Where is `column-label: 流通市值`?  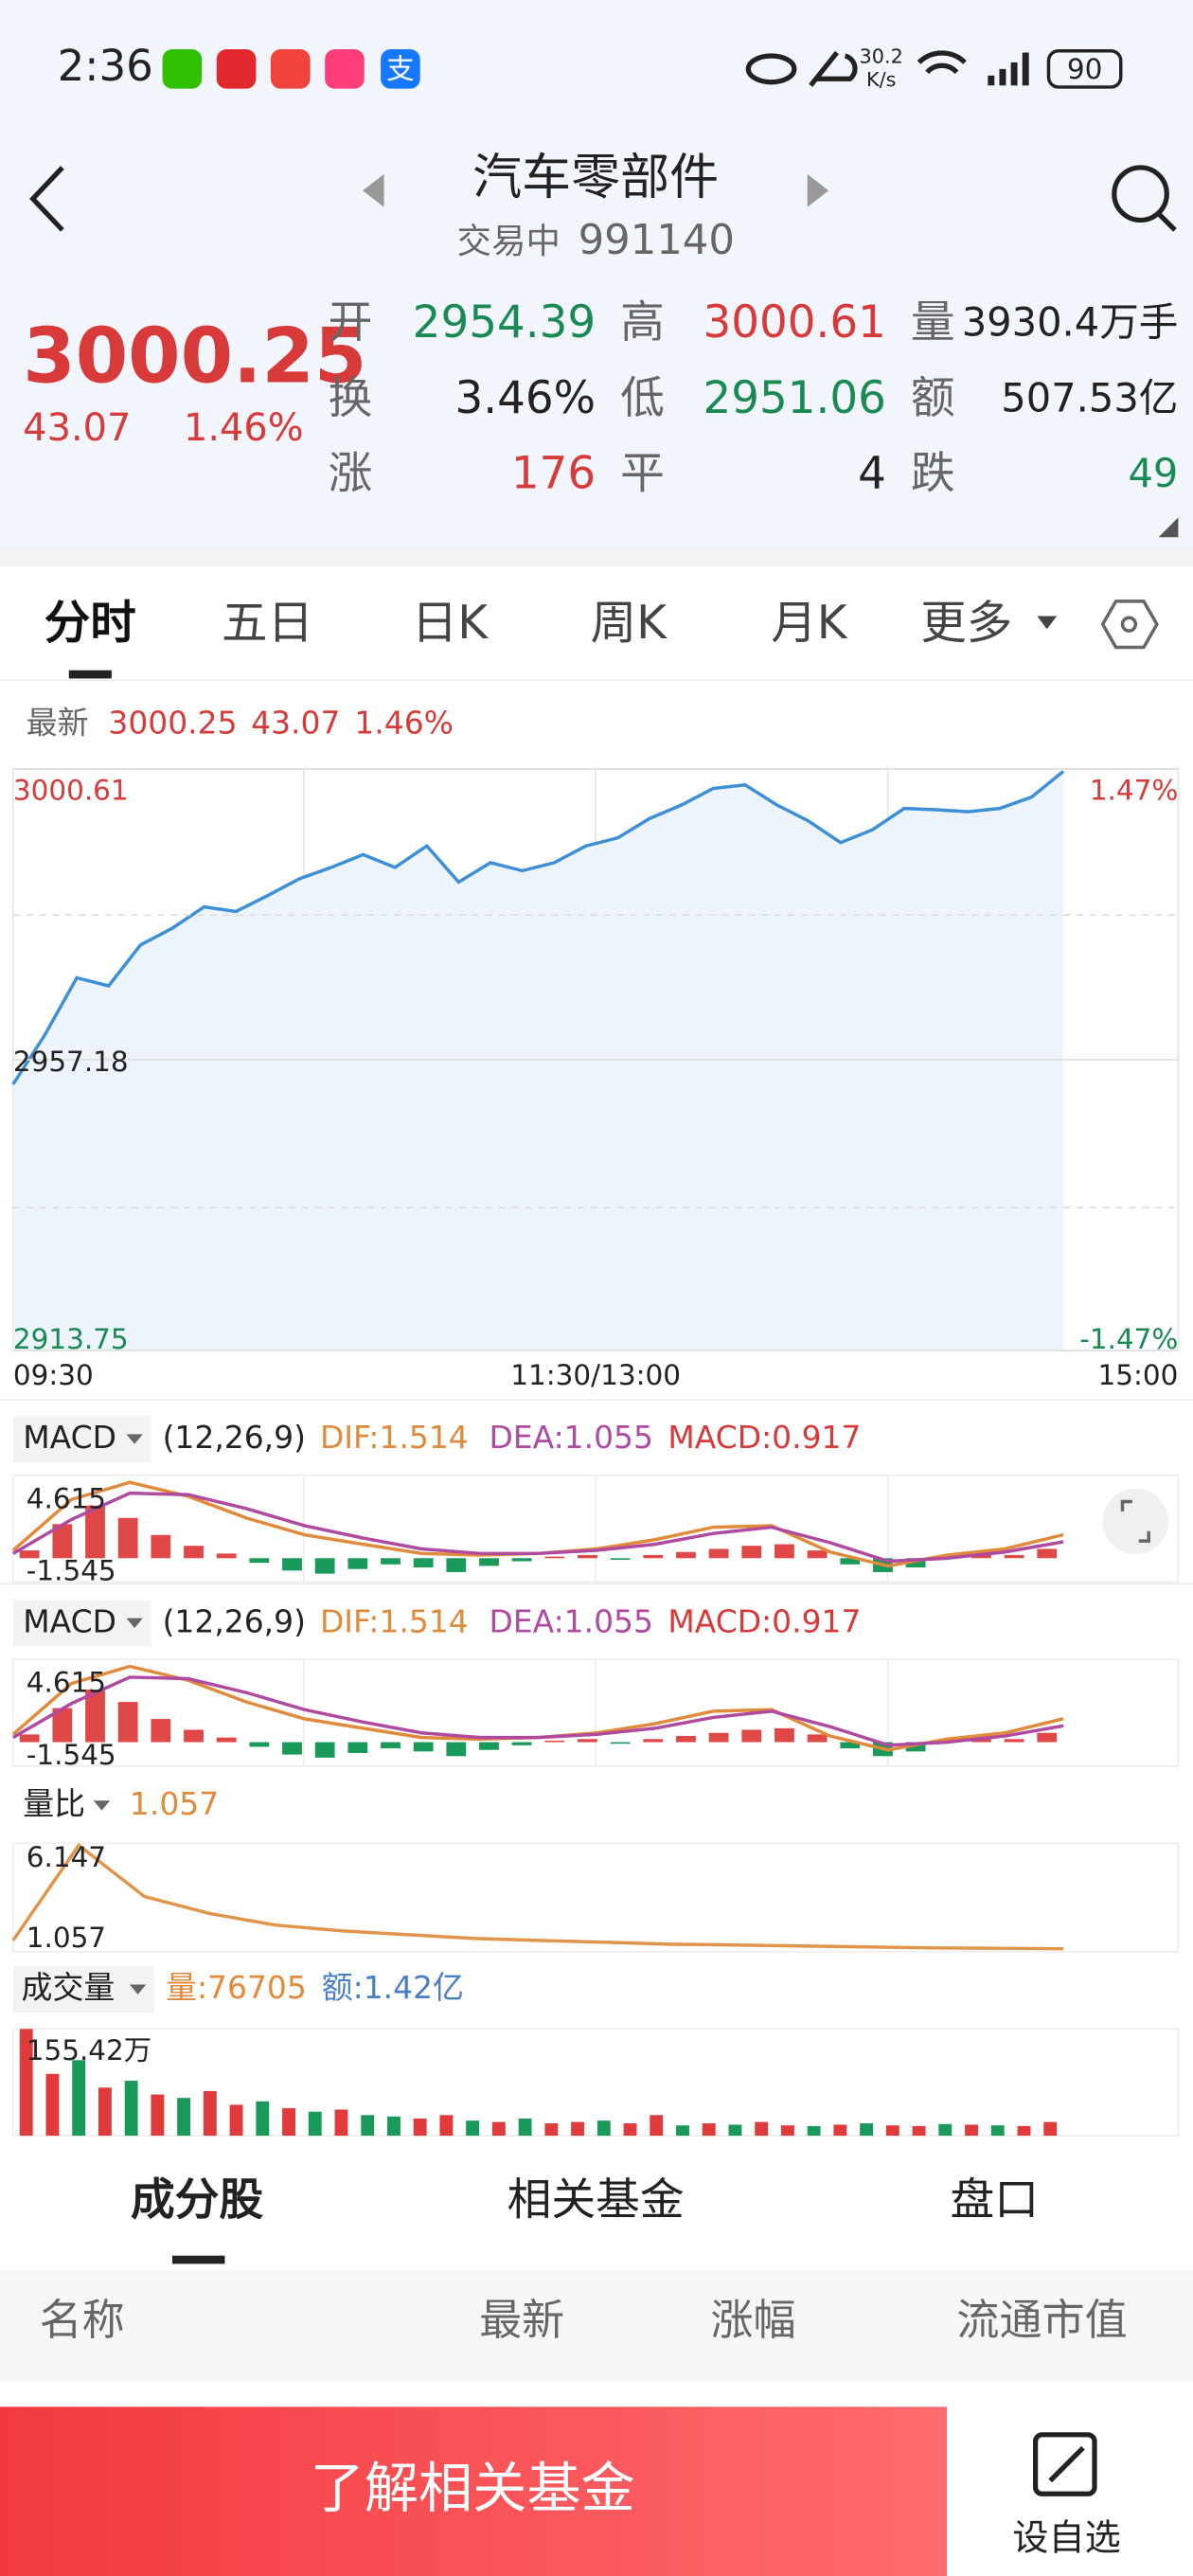
column-label: 流通市值 is located at coordinates (1041, 2320).